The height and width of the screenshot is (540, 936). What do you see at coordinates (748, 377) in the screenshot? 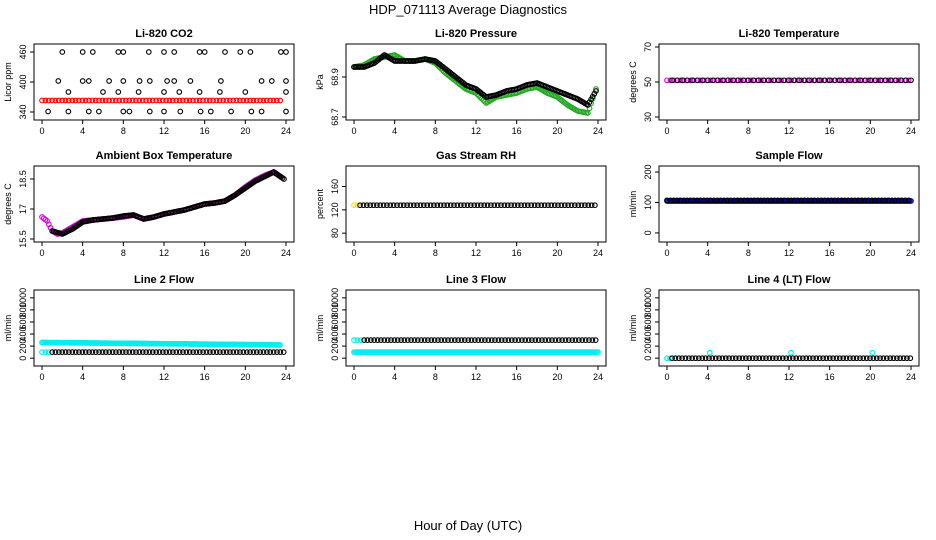
I see `x-tick-label: 8` at bounding box center [748, 377].